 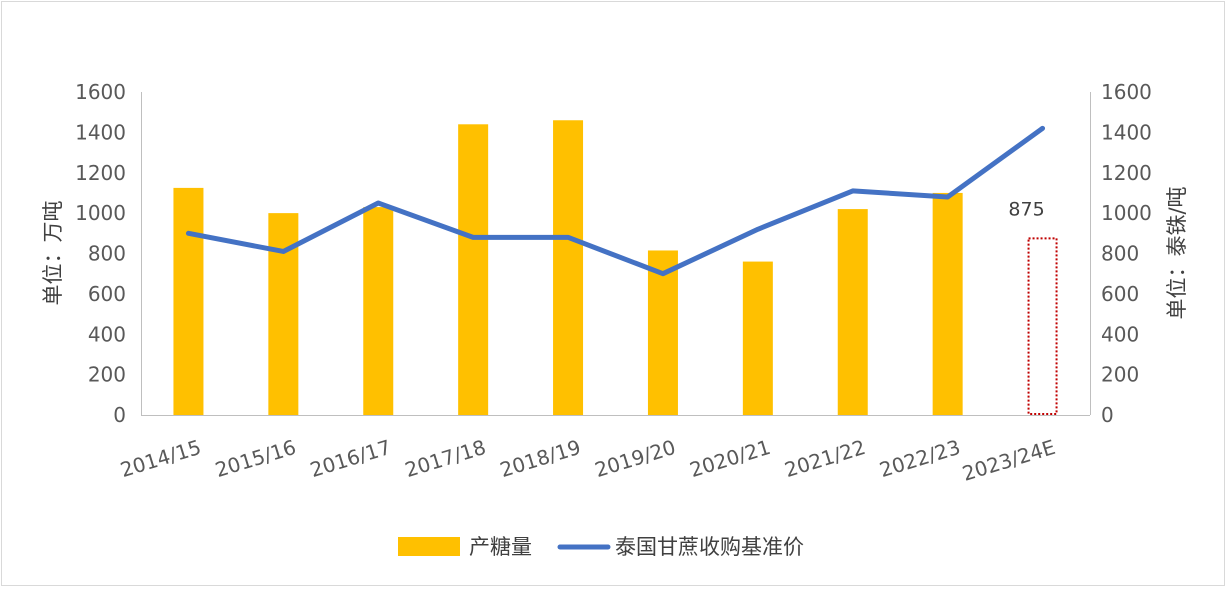 What do you see at coordinates (1120, 294) in the screenshot?
I see `right-tick-label: 600` at bounding box center [1120, 294].